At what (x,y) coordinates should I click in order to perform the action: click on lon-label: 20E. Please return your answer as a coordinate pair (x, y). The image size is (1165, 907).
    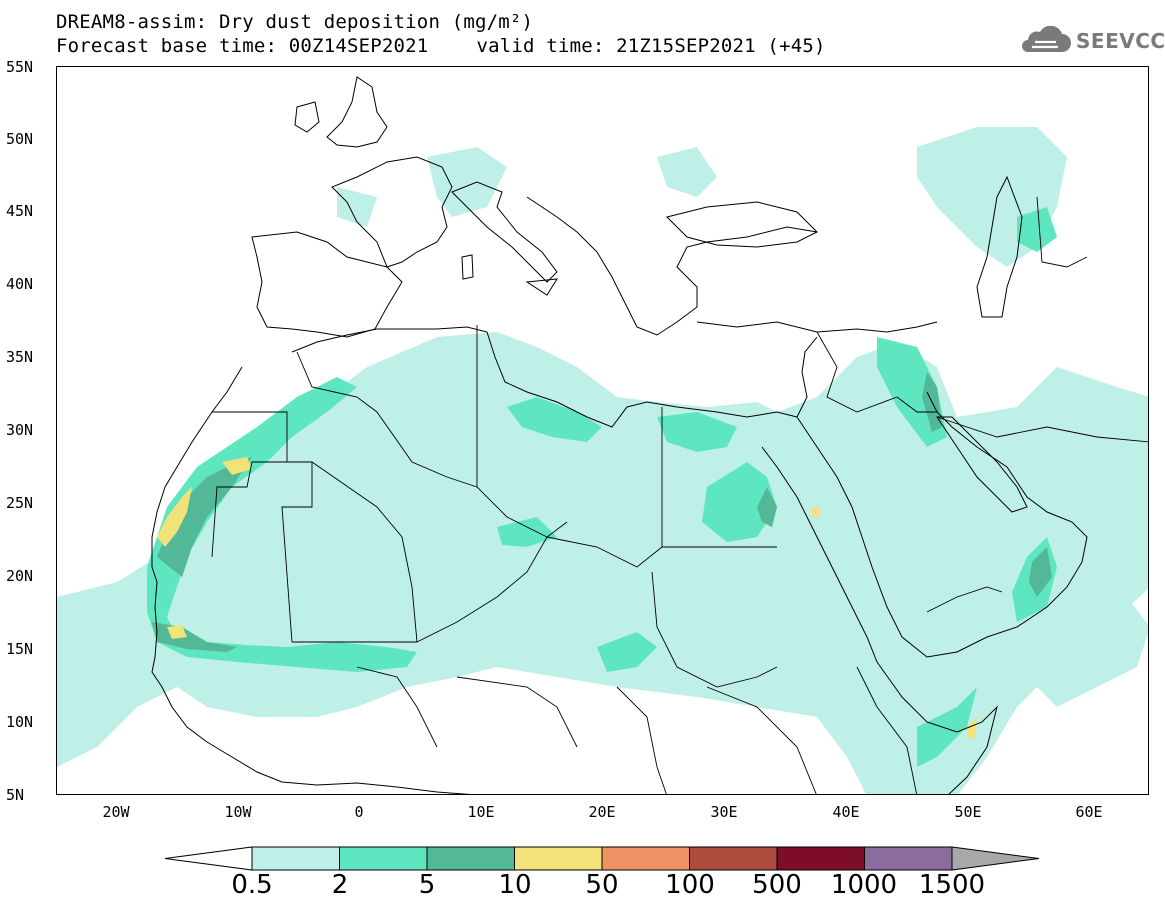
    Looking at the image, I should click on (602, 812).